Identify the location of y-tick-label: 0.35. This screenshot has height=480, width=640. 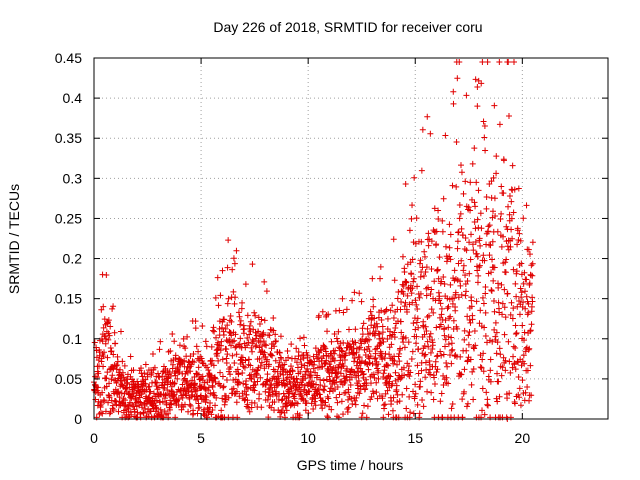
(68, 138).